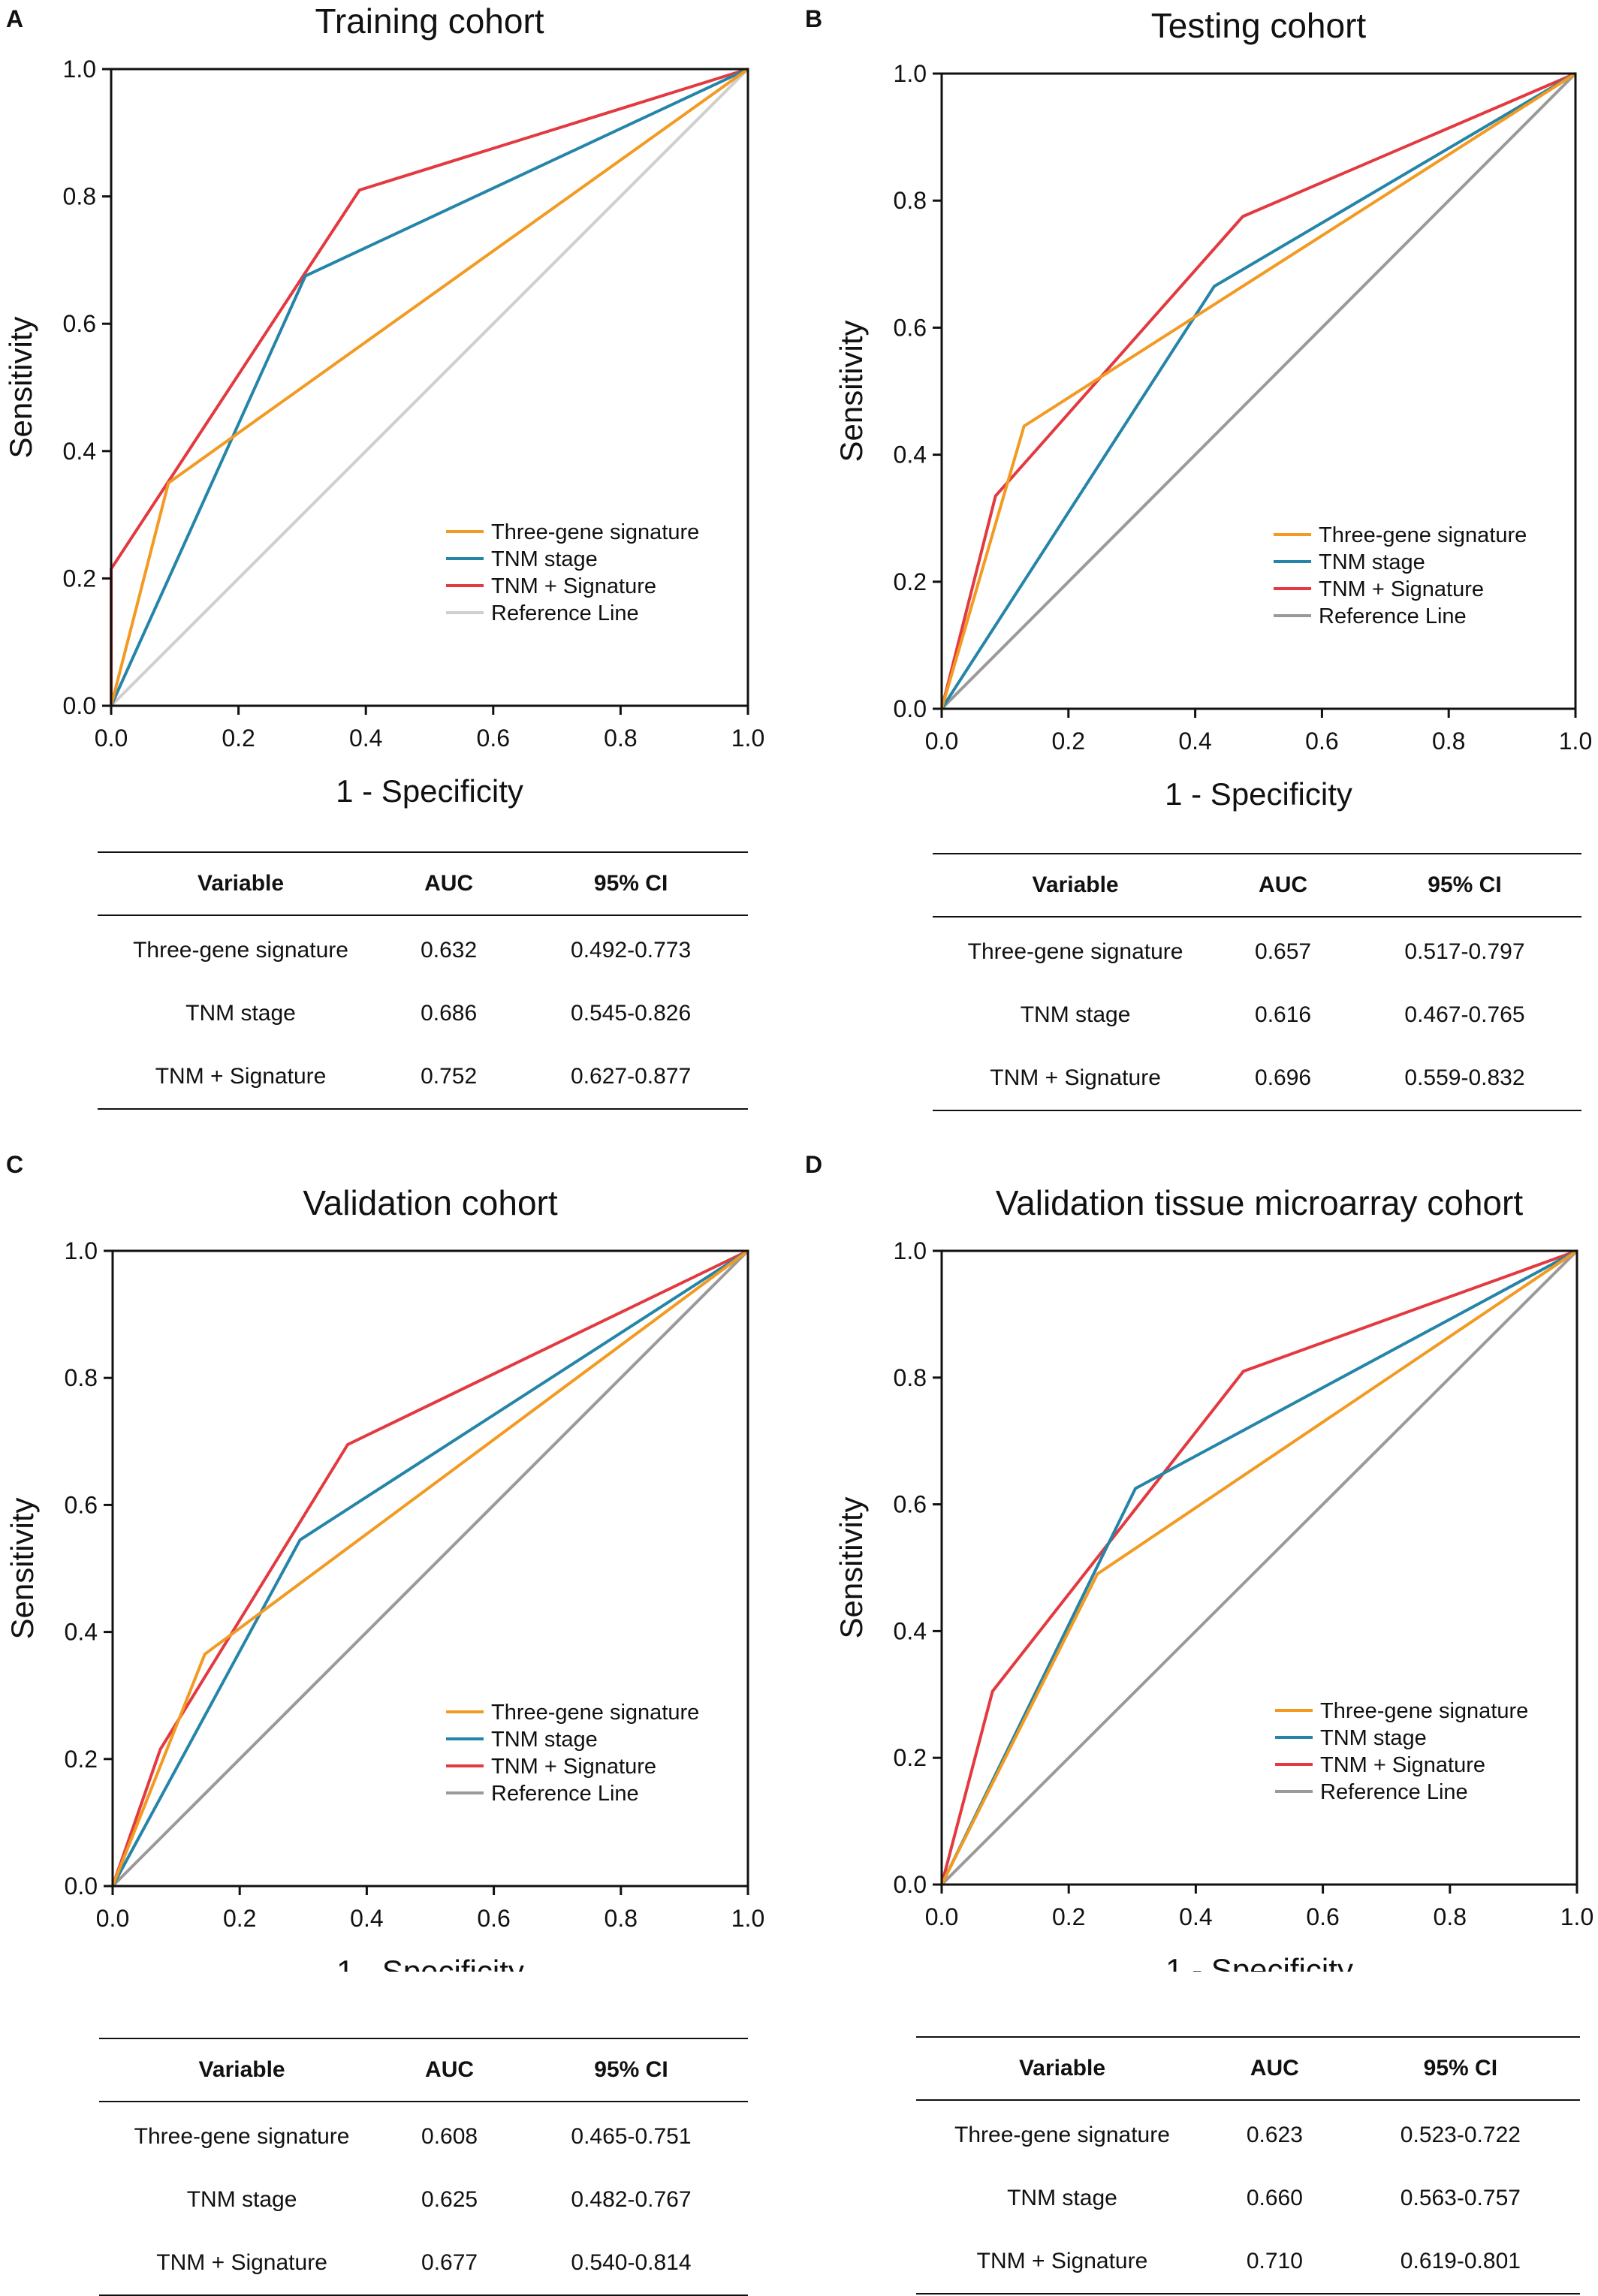  What do you see at coordinates (631, 2262) in the screenshot?
I see `table-cell: 0.540-0.814` at bounding box center [631, 2262].